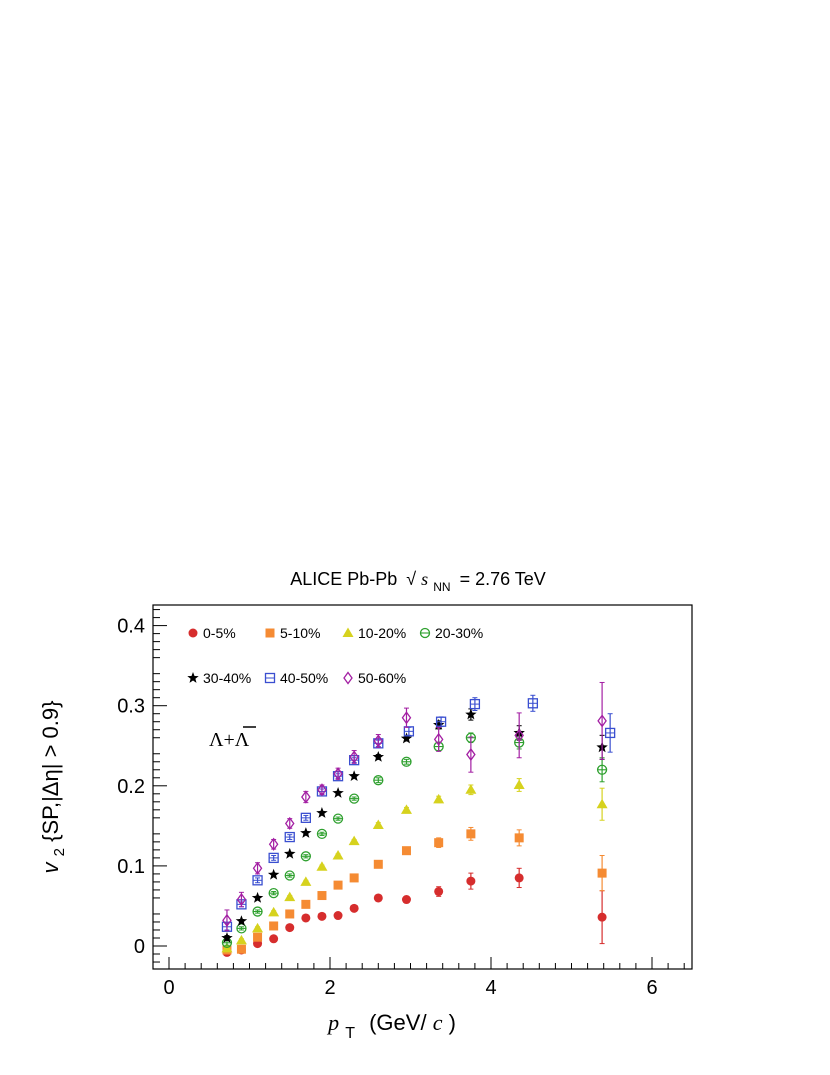  Describe the element at coordinates (332, 1022) in the screenshot. I see `x-axis-p: p` at that location.